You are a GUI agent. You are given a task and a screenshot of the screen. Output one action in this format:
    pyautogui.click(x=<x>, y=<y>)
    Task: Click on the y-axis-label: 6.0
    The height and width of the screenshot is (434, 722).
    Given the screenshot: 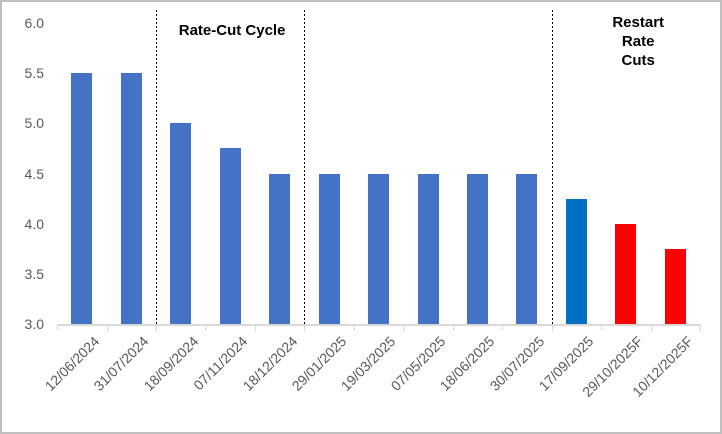 What is the action you would take?
    pyautogui.click(x=34, y=23)
    